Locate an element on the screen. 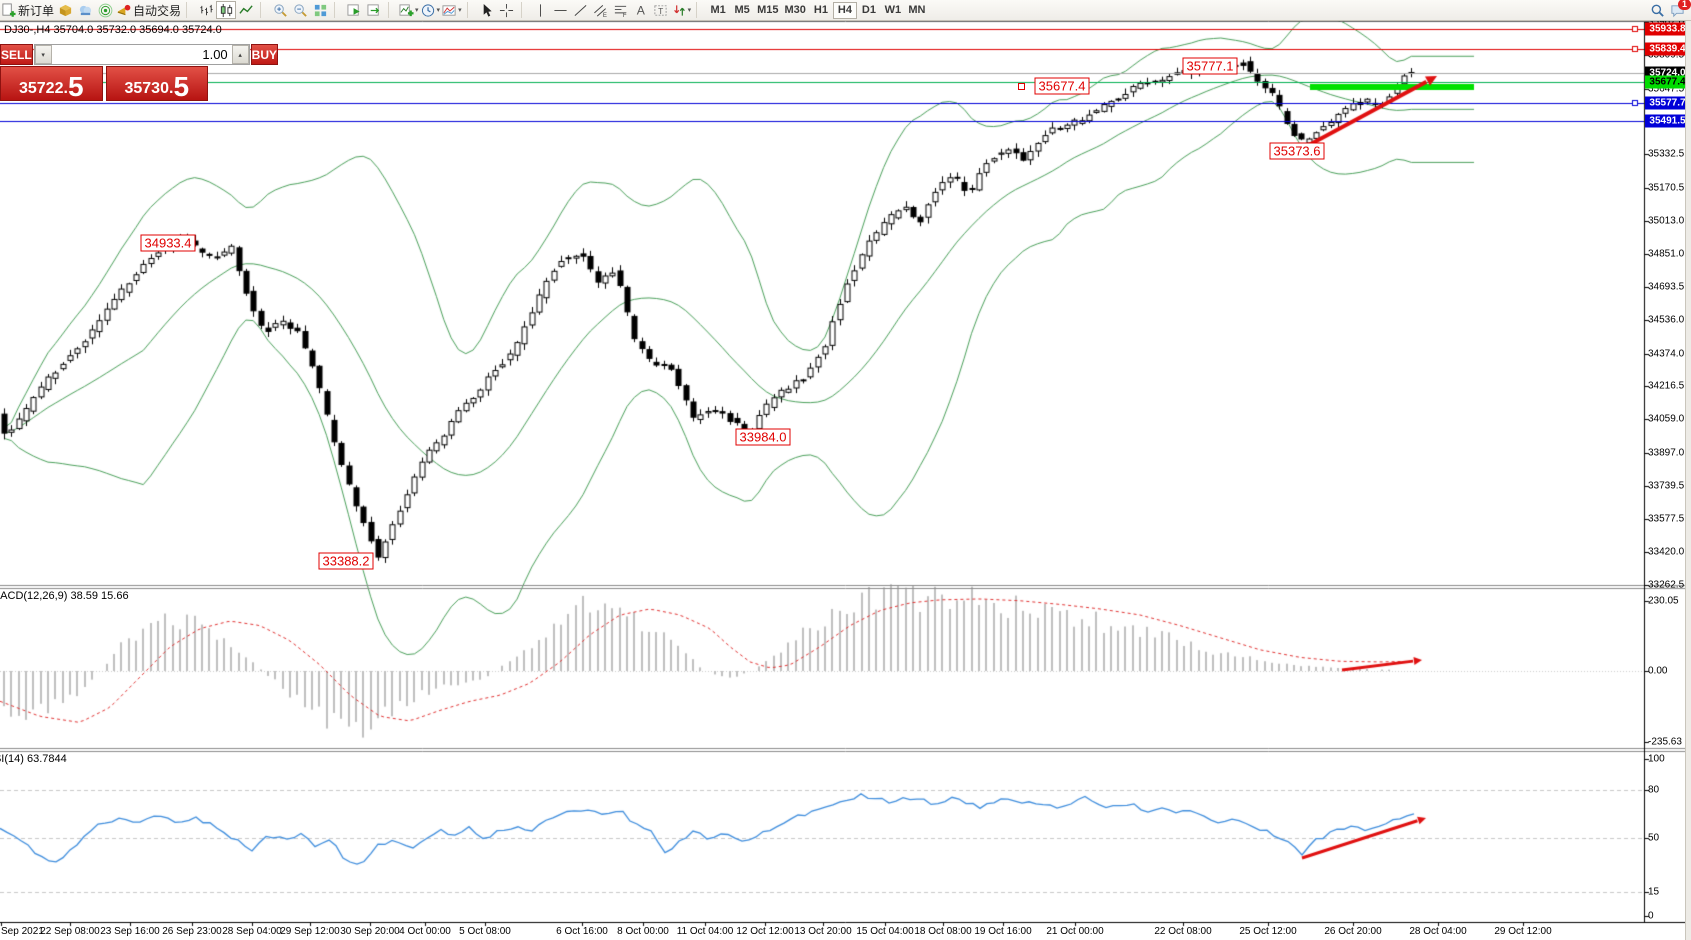 The image size is (1691, 940). trendline-icon is located at coordinates (581, 10).